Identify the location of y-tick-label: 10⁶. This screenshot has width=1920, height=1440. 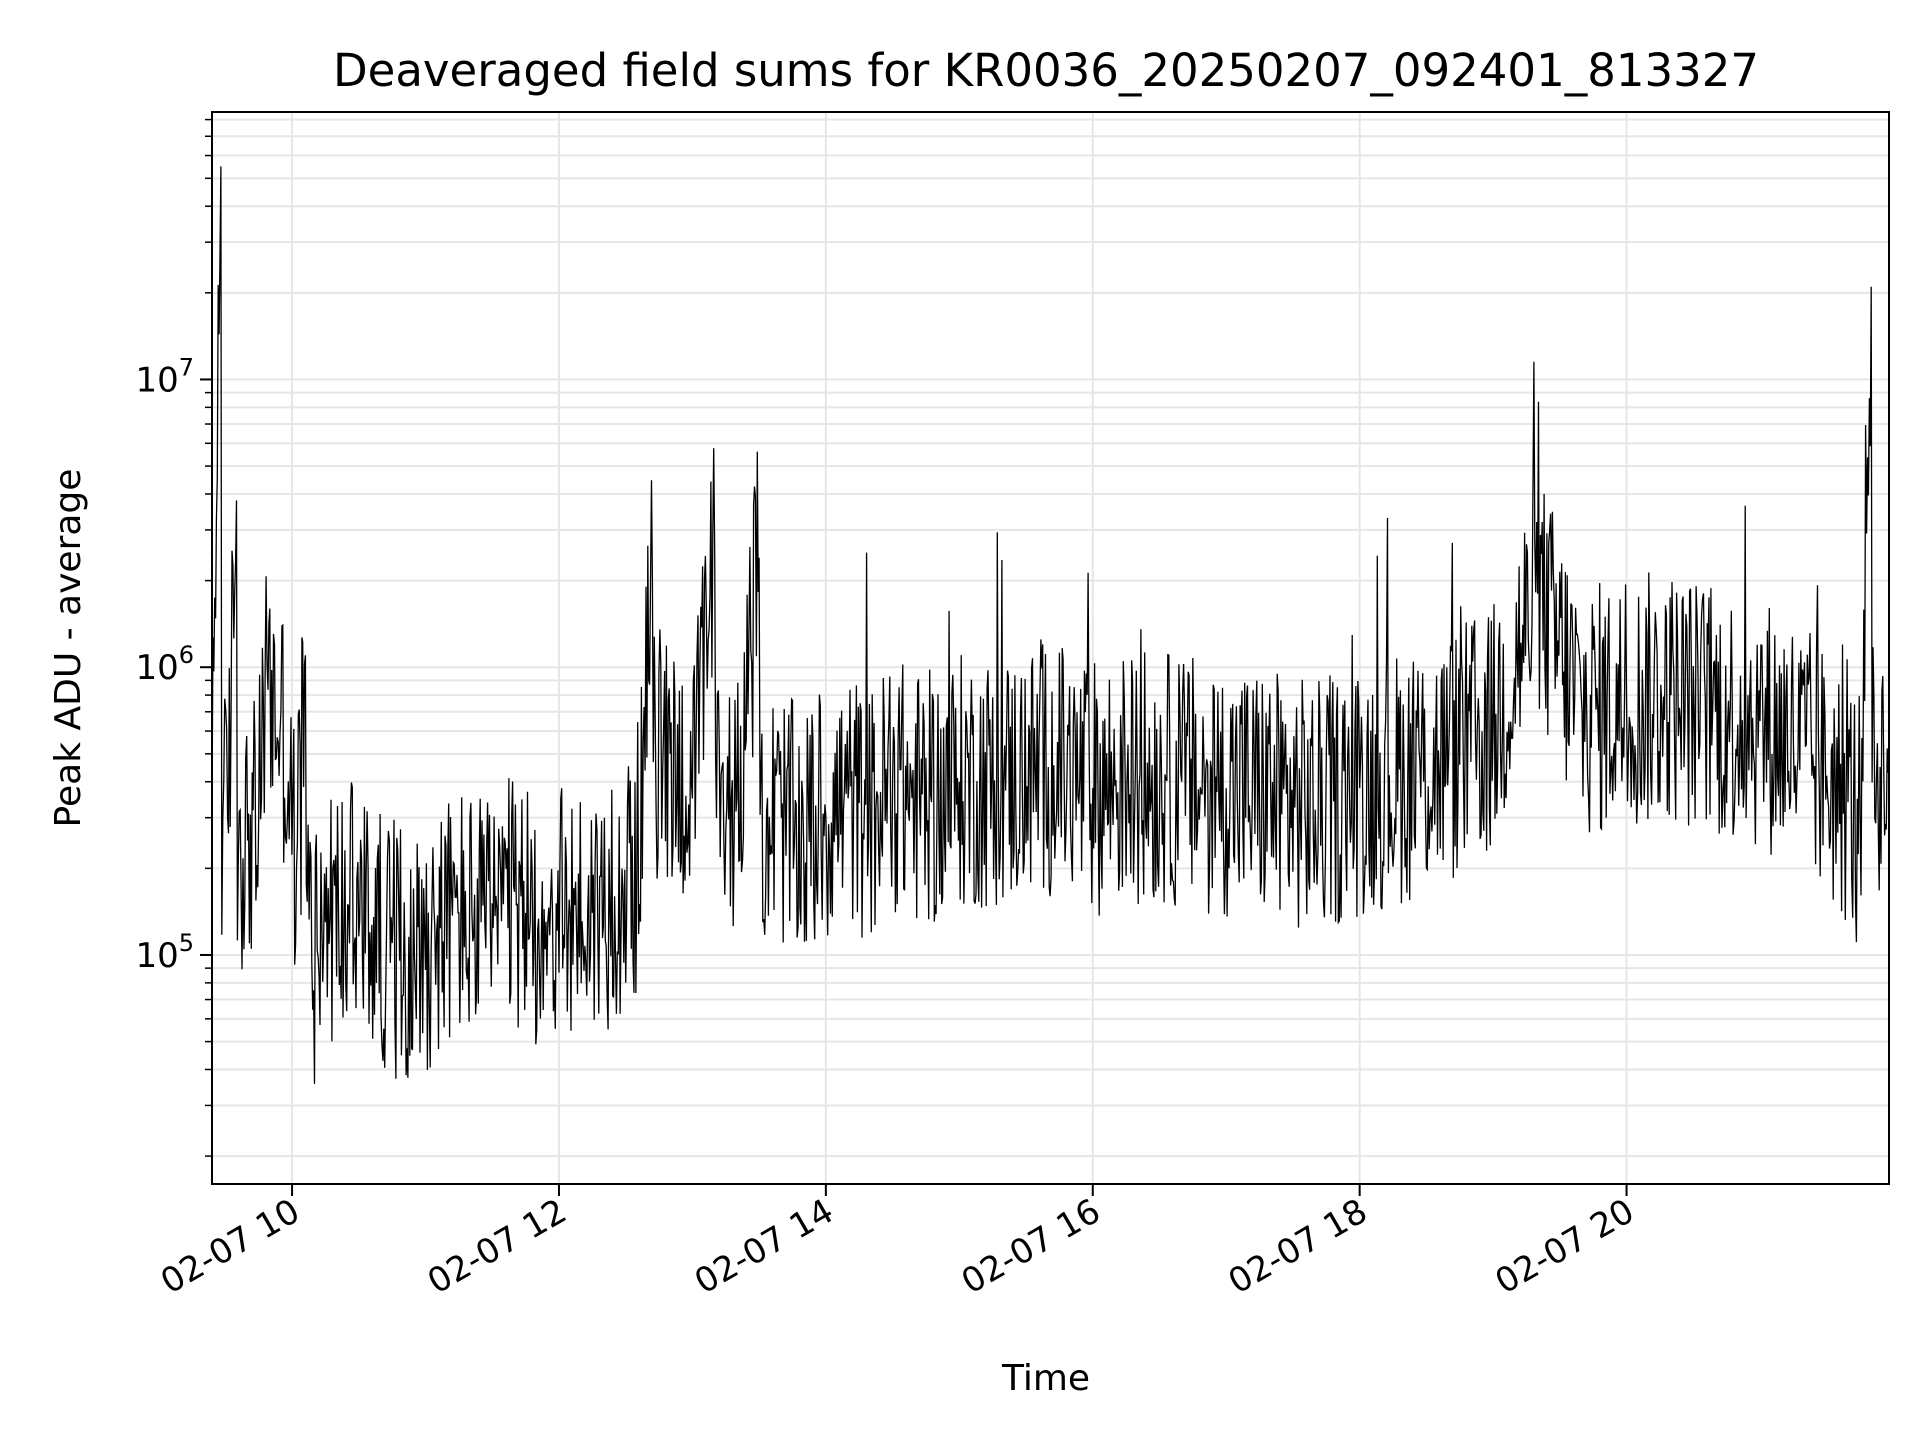
(164, 664).